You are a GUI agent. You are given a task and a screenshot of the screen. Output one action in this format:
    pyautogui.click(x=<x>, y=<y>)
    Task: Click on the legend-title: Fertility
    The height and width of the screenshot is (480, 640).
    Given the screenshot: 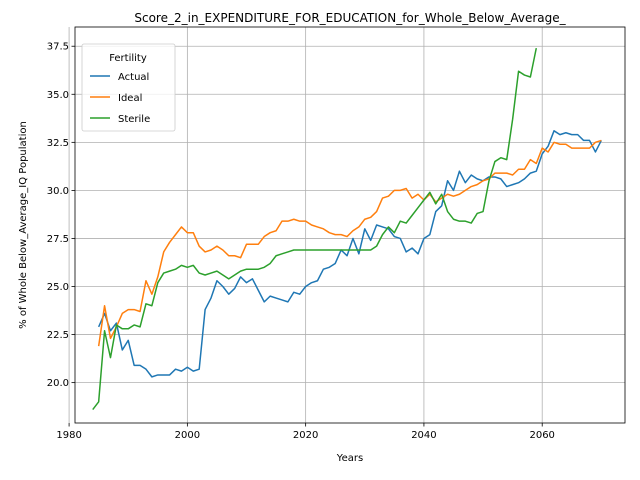 What is the action you would take?
    pyautogui.click(x=128, y=58)
    